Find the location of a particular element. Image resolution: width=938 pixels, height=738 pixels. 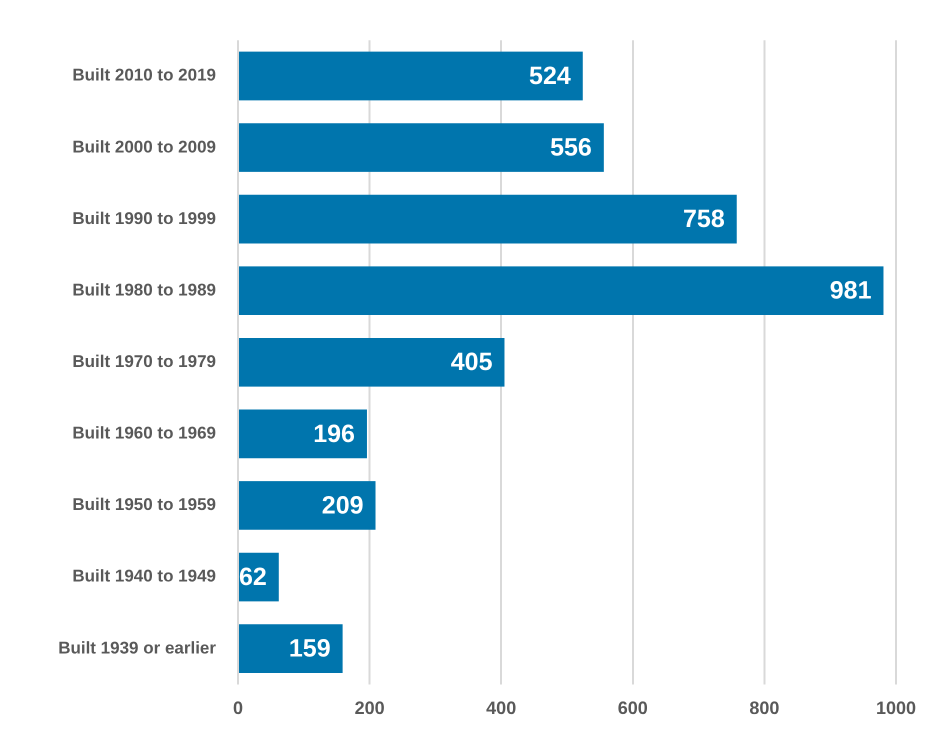

y-tick-label: Built 1950 to 1959 is located at coordinates (144, 504).